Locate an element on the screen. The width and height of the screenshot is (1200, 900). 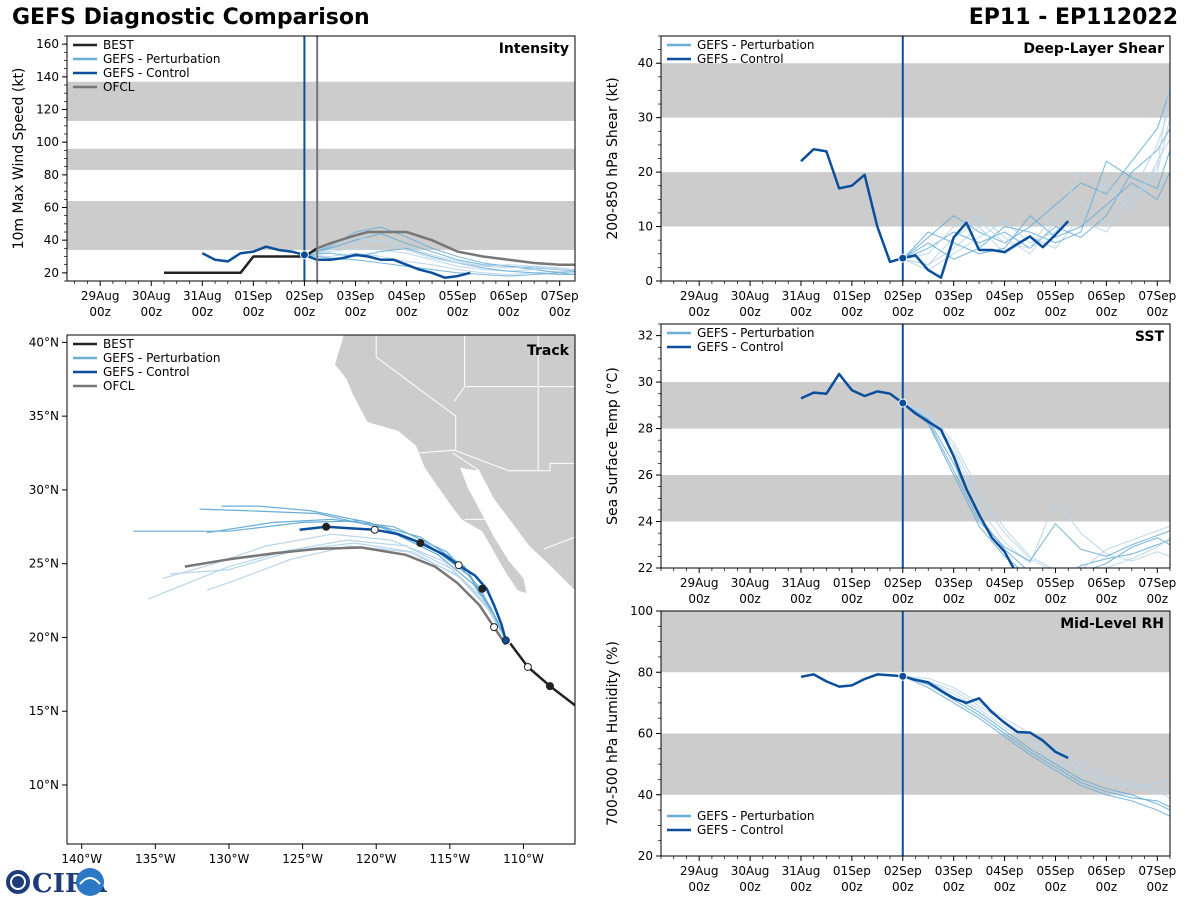
land-mass is located at coordinates (455, 464).